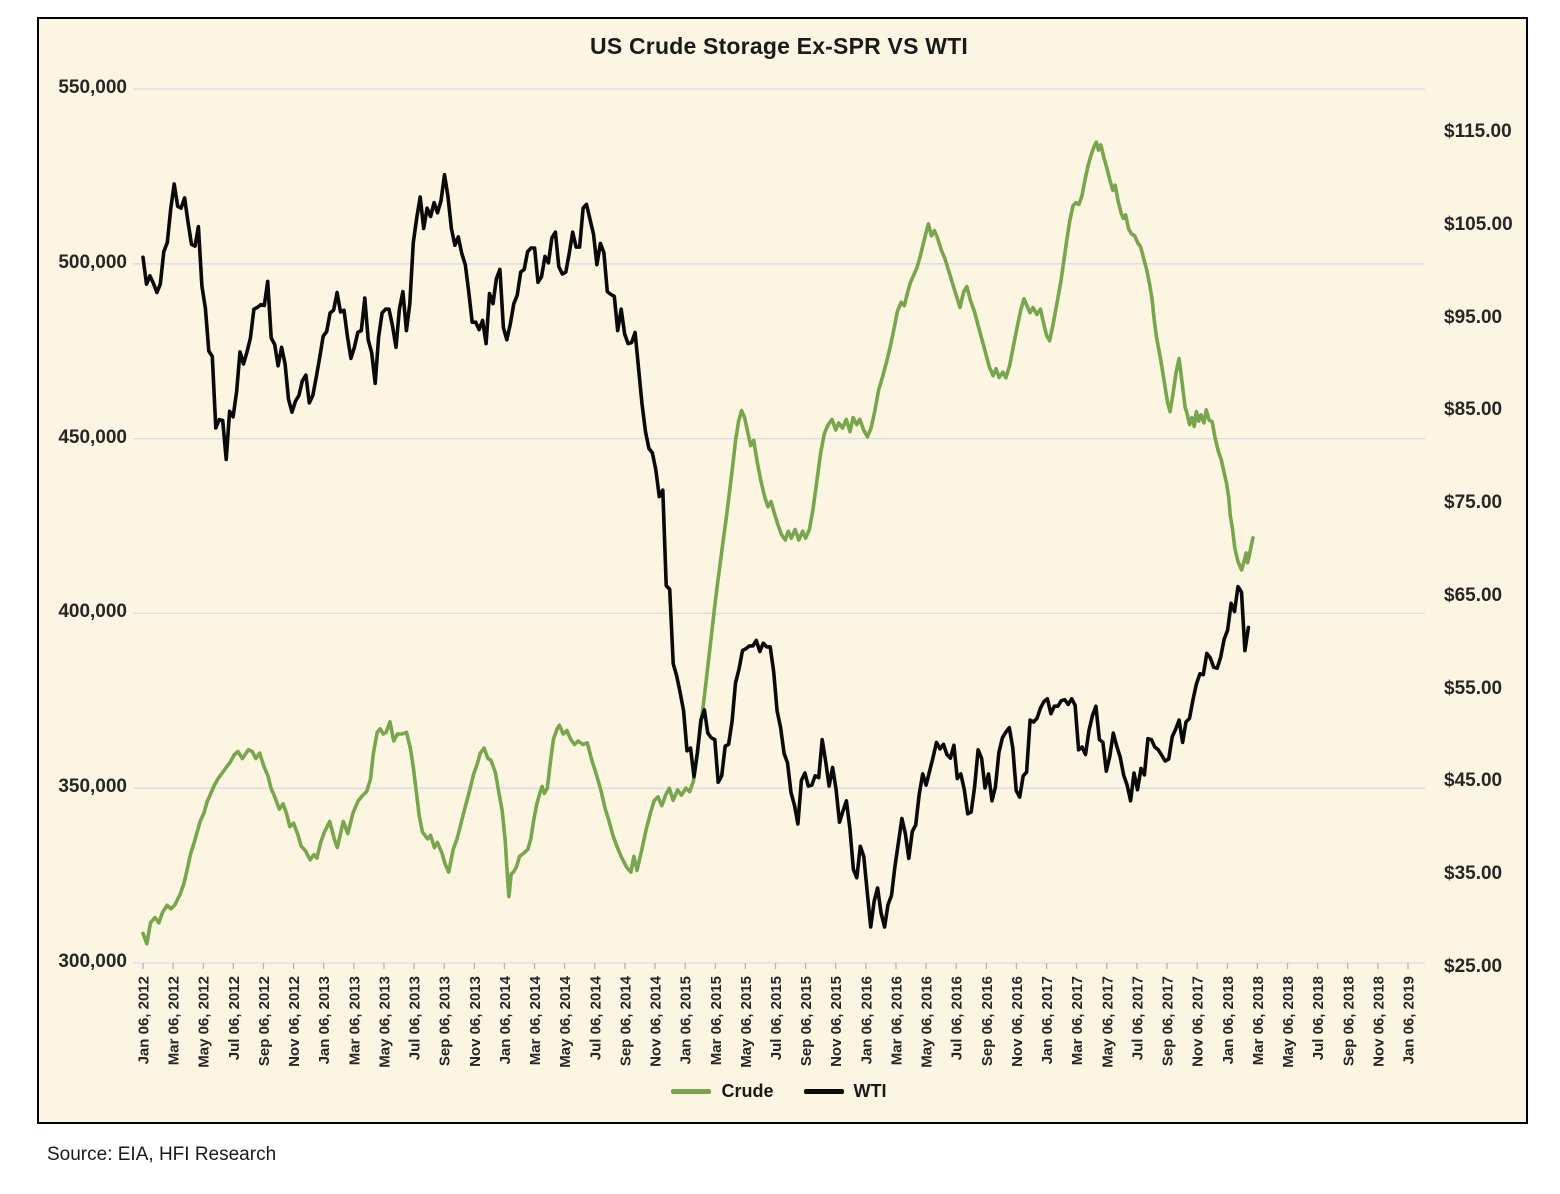  What do you see at coordinates (1473, 595) in the screenshot?
I see `right-axis-tick-label: $65.00` at bounding box center [1473, 595].